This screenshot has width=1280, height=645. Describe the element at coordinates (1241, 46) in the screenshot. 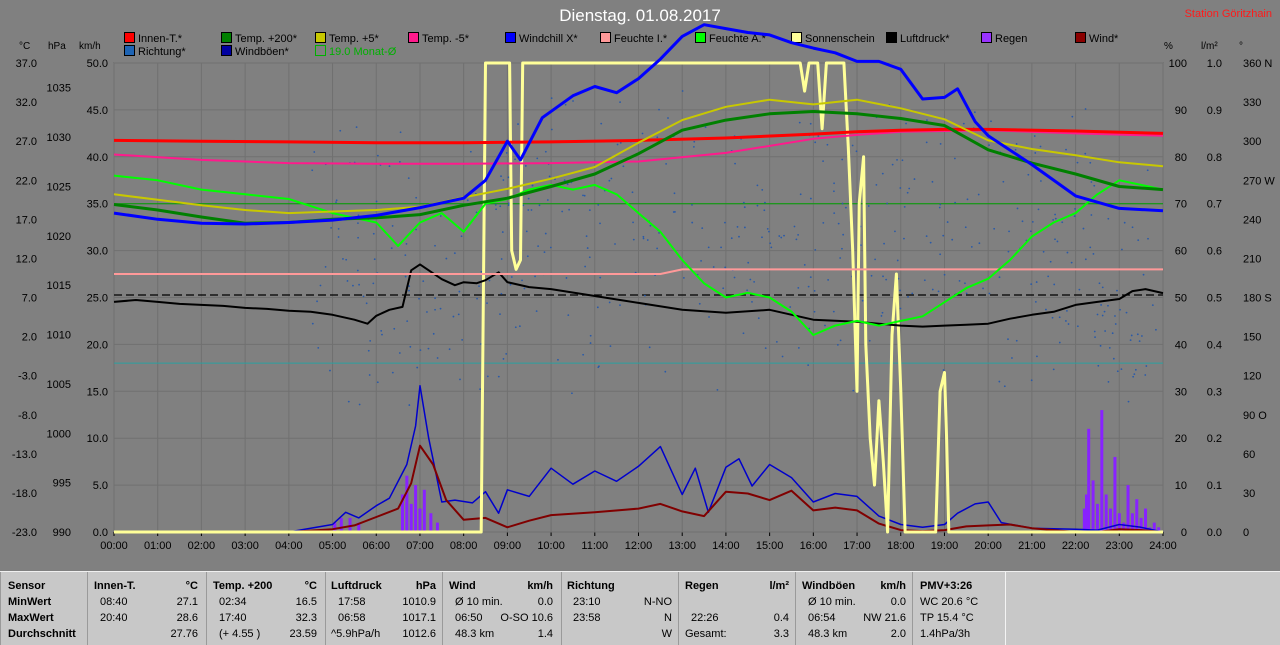

I see `unit-deg: °` at that location.